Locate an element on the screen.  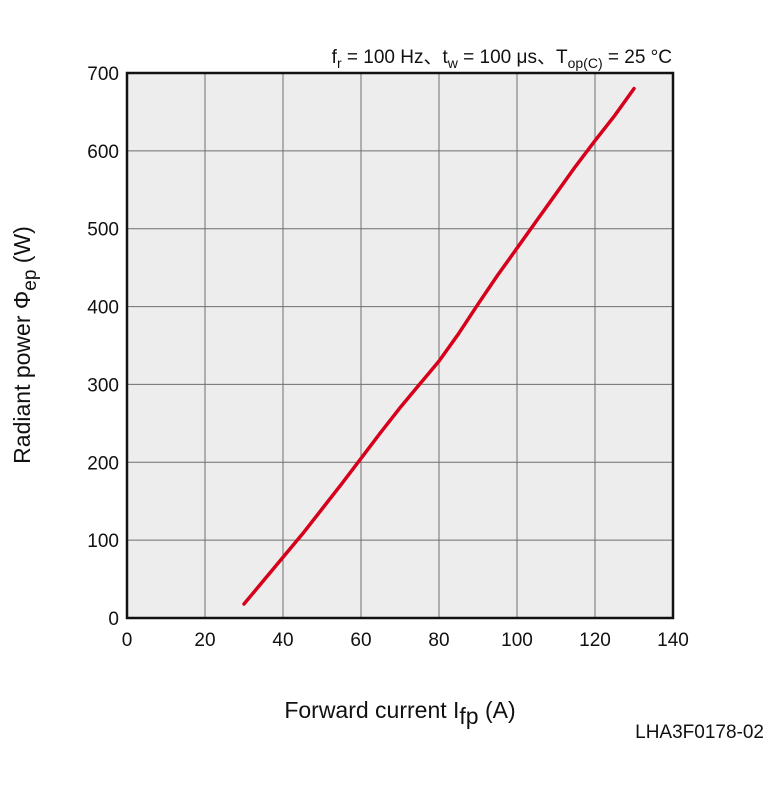
y-axis-title: Radiant power Φep (W) is located at coordinates (25, 345).